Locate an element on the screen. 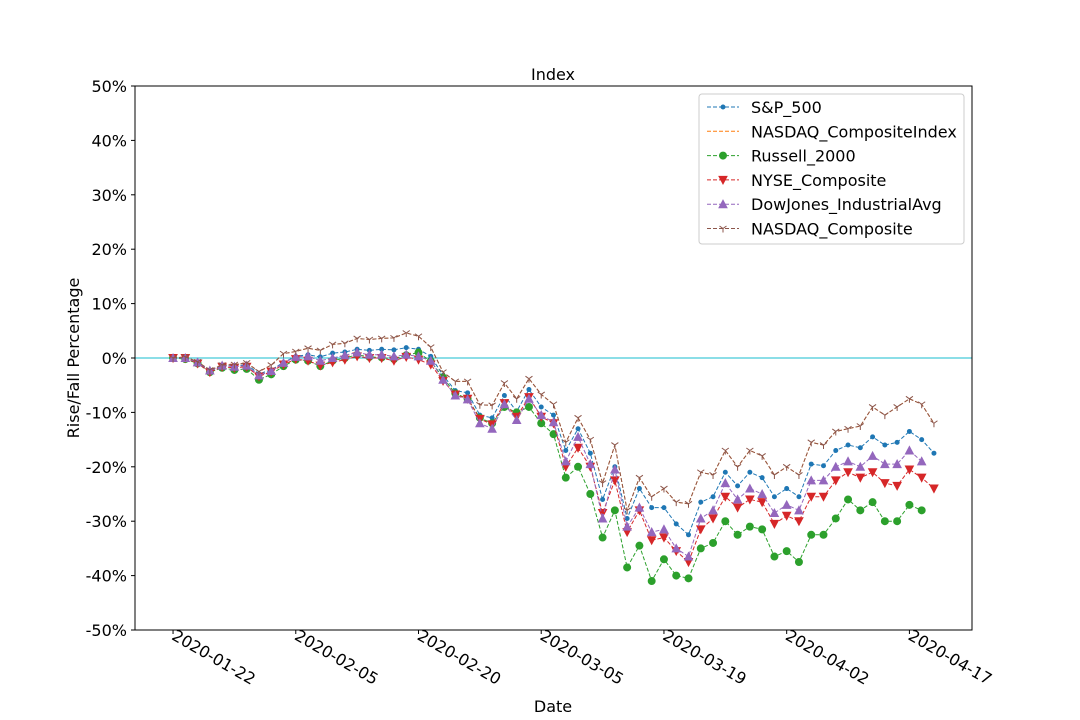  y-tick-label: 0% is located at coordinates (114, 358).